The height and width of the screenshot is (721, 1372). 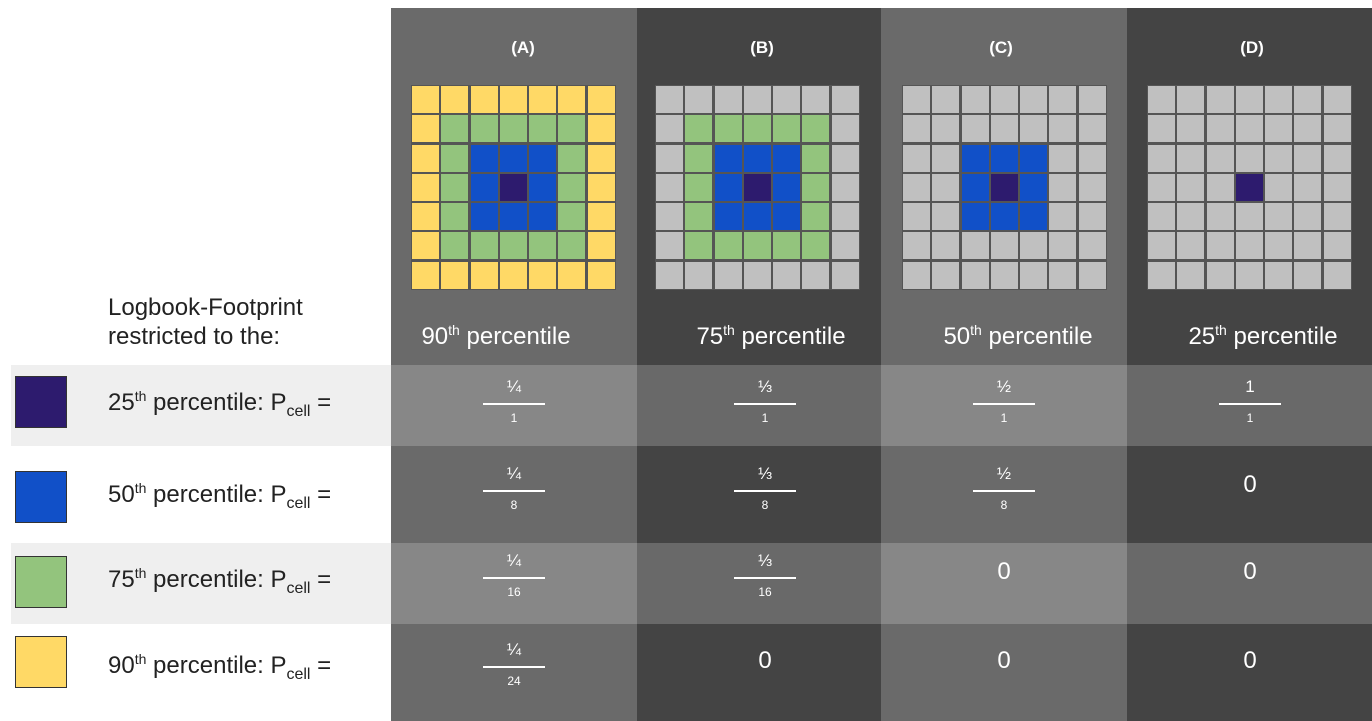 What do you see at coordinates (514, 591) in the screenshot?
I see `fraction-denominator: 16` at bounding box center [514, 591].